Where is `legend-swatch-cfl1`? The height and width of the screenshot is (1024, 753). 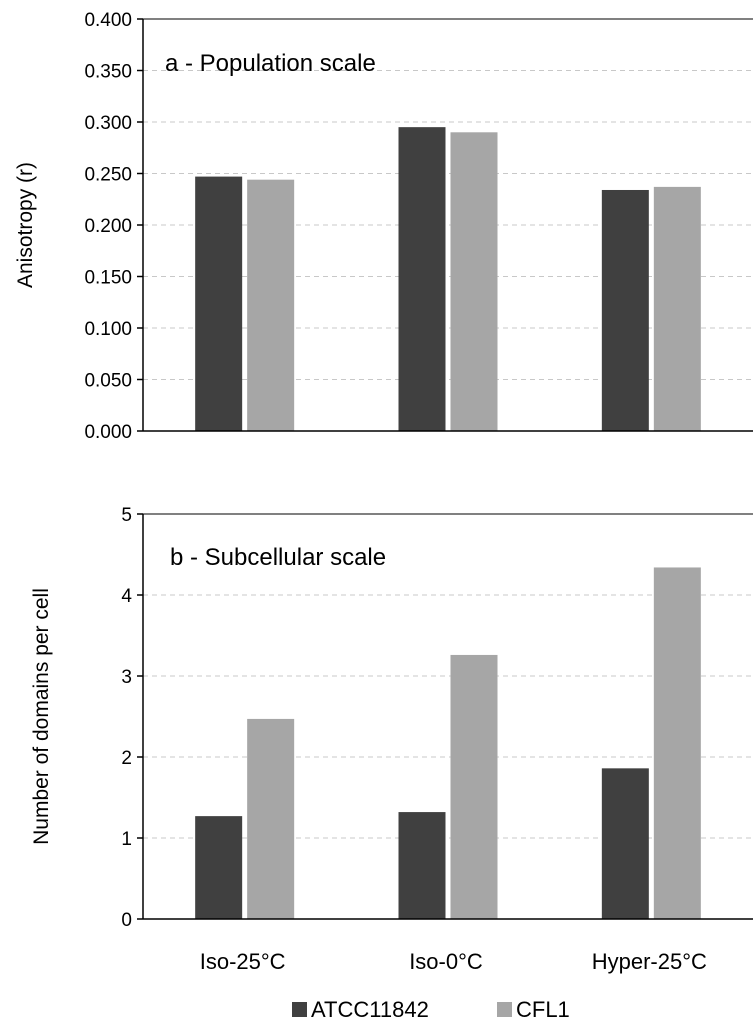
legend-swatch-cfl1 is located at coordinates (504, 1009).